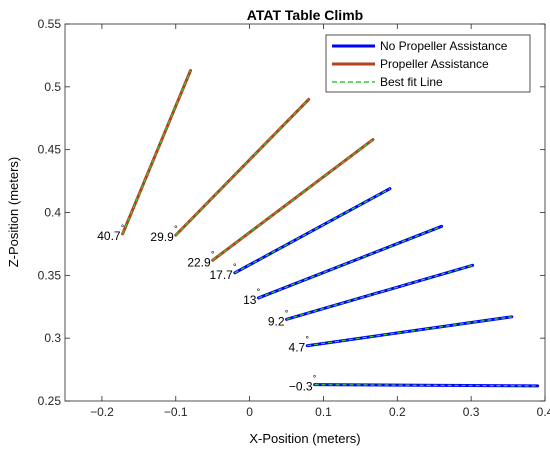 Image resolution: width=550 pixels, height=456 pixels. I want to click on angle-label: 17.7, so click(221, 275).